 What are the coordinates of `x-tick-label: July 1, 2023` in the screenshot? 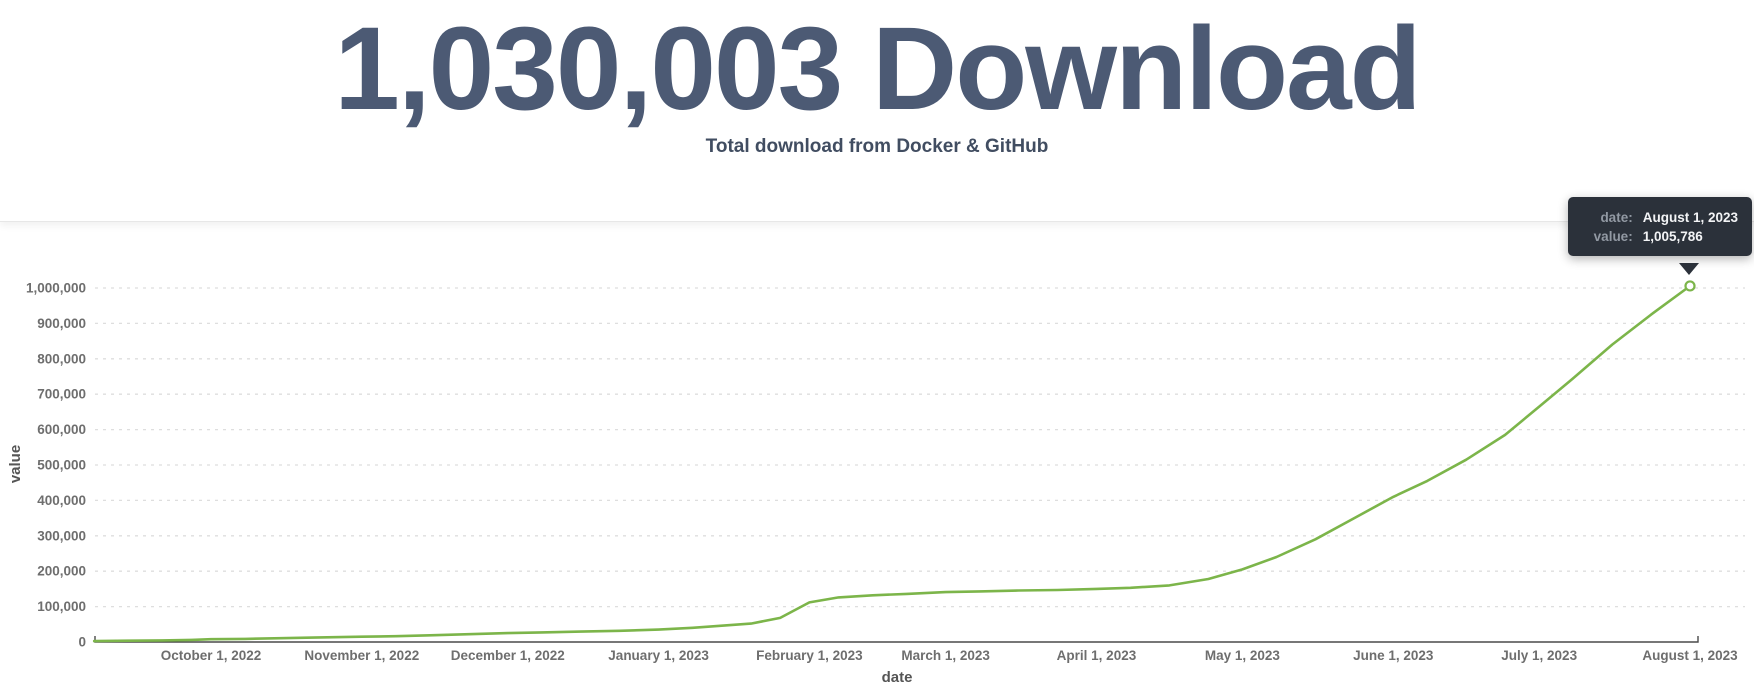 It's located at (1539, 655).